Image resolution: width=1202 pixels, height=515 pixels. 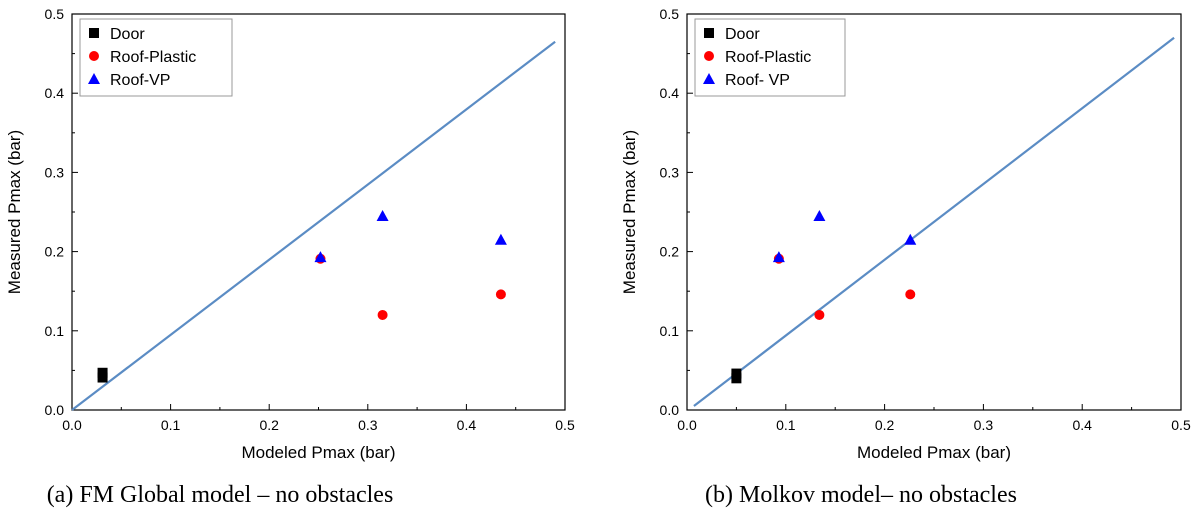 I want to click on chart-a-caption: (a) FM Global model – no obstacles, so click(x=220, y=495).